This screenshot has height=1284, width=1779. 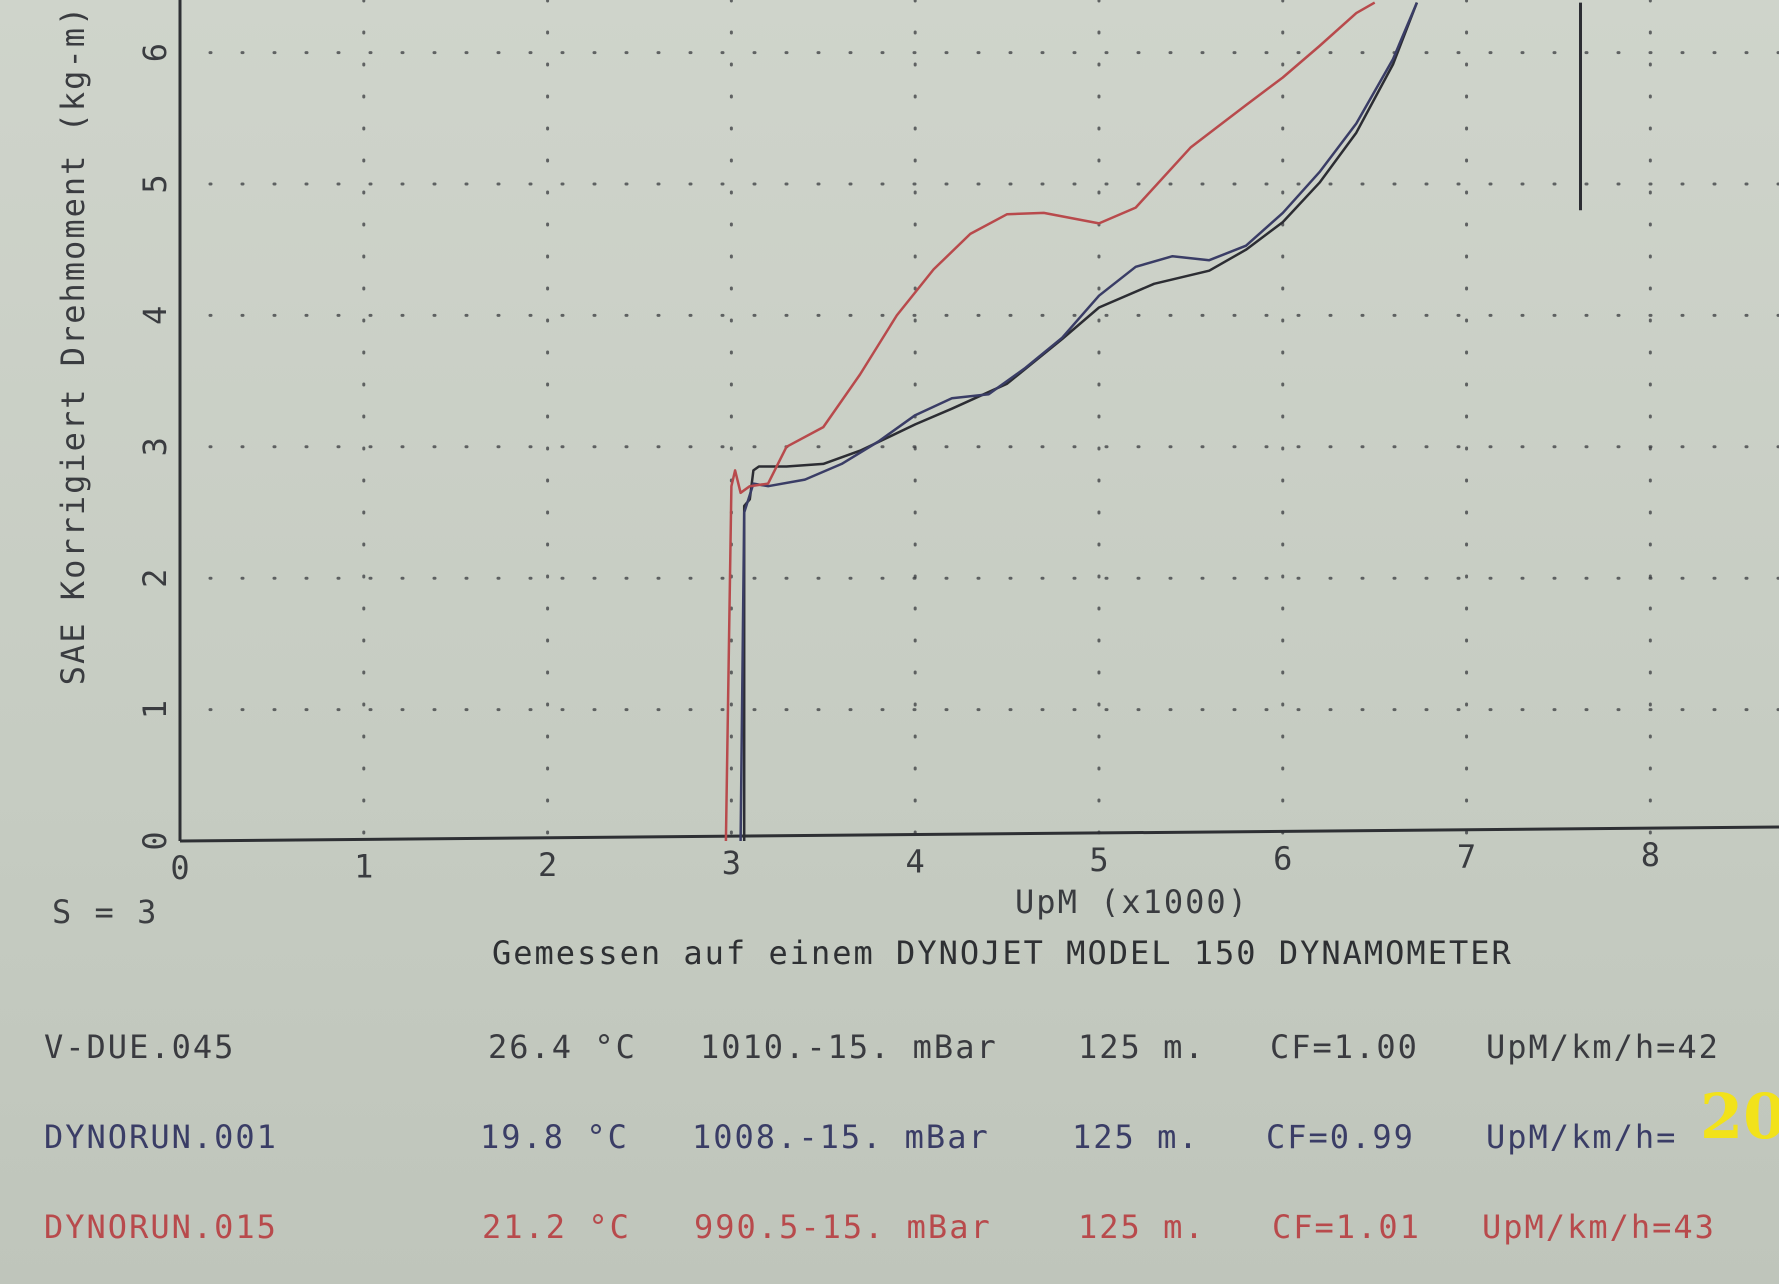 What do you see at coordinates (849, 1047) in the screenshot?
I see `run-pressure: 1010.-15. mBar` at bounding box center [849, 1047].